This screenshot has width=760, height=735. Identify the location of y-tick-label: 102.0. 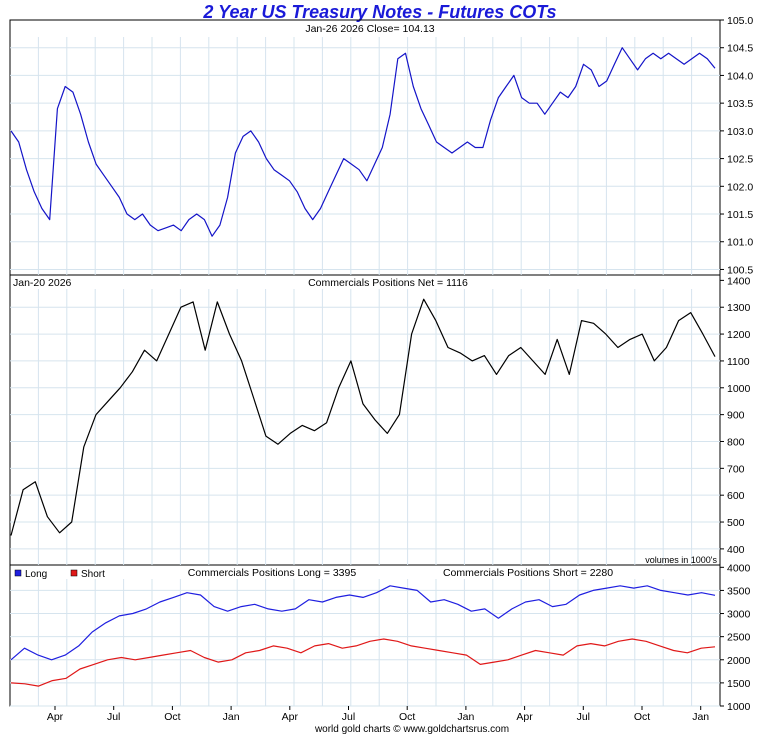
(740, 187).